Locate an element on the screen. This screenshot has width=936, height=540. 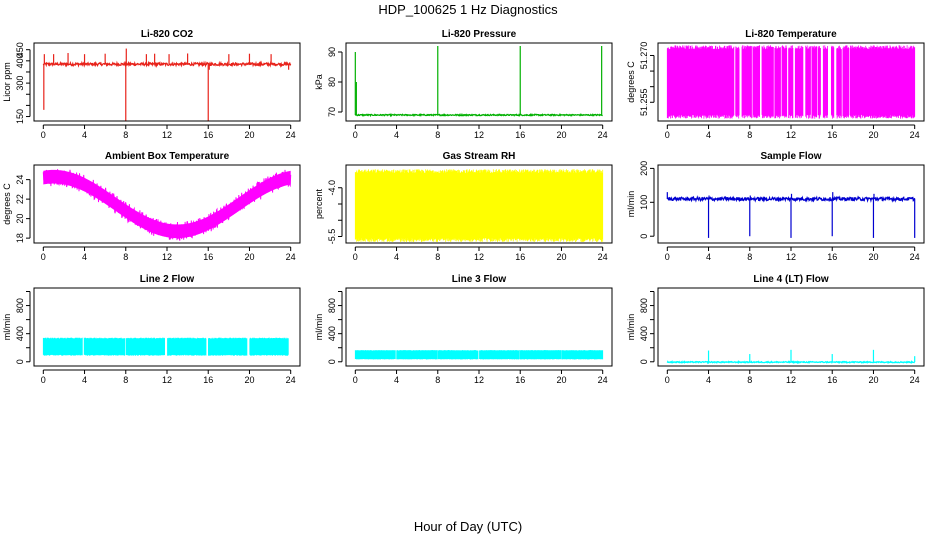
x-axis-label: Hour of Day (UTC) is located at coordinates (468, 526).